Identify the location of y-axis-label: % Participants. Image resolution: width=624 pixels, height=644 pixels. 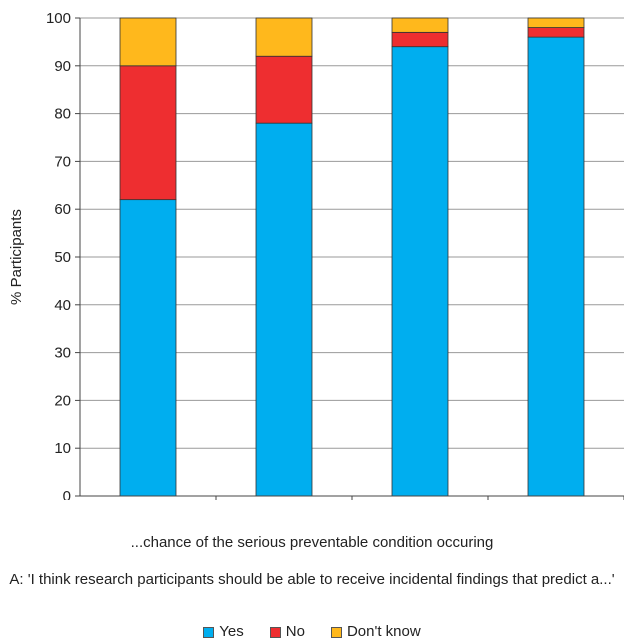
(16, 257).